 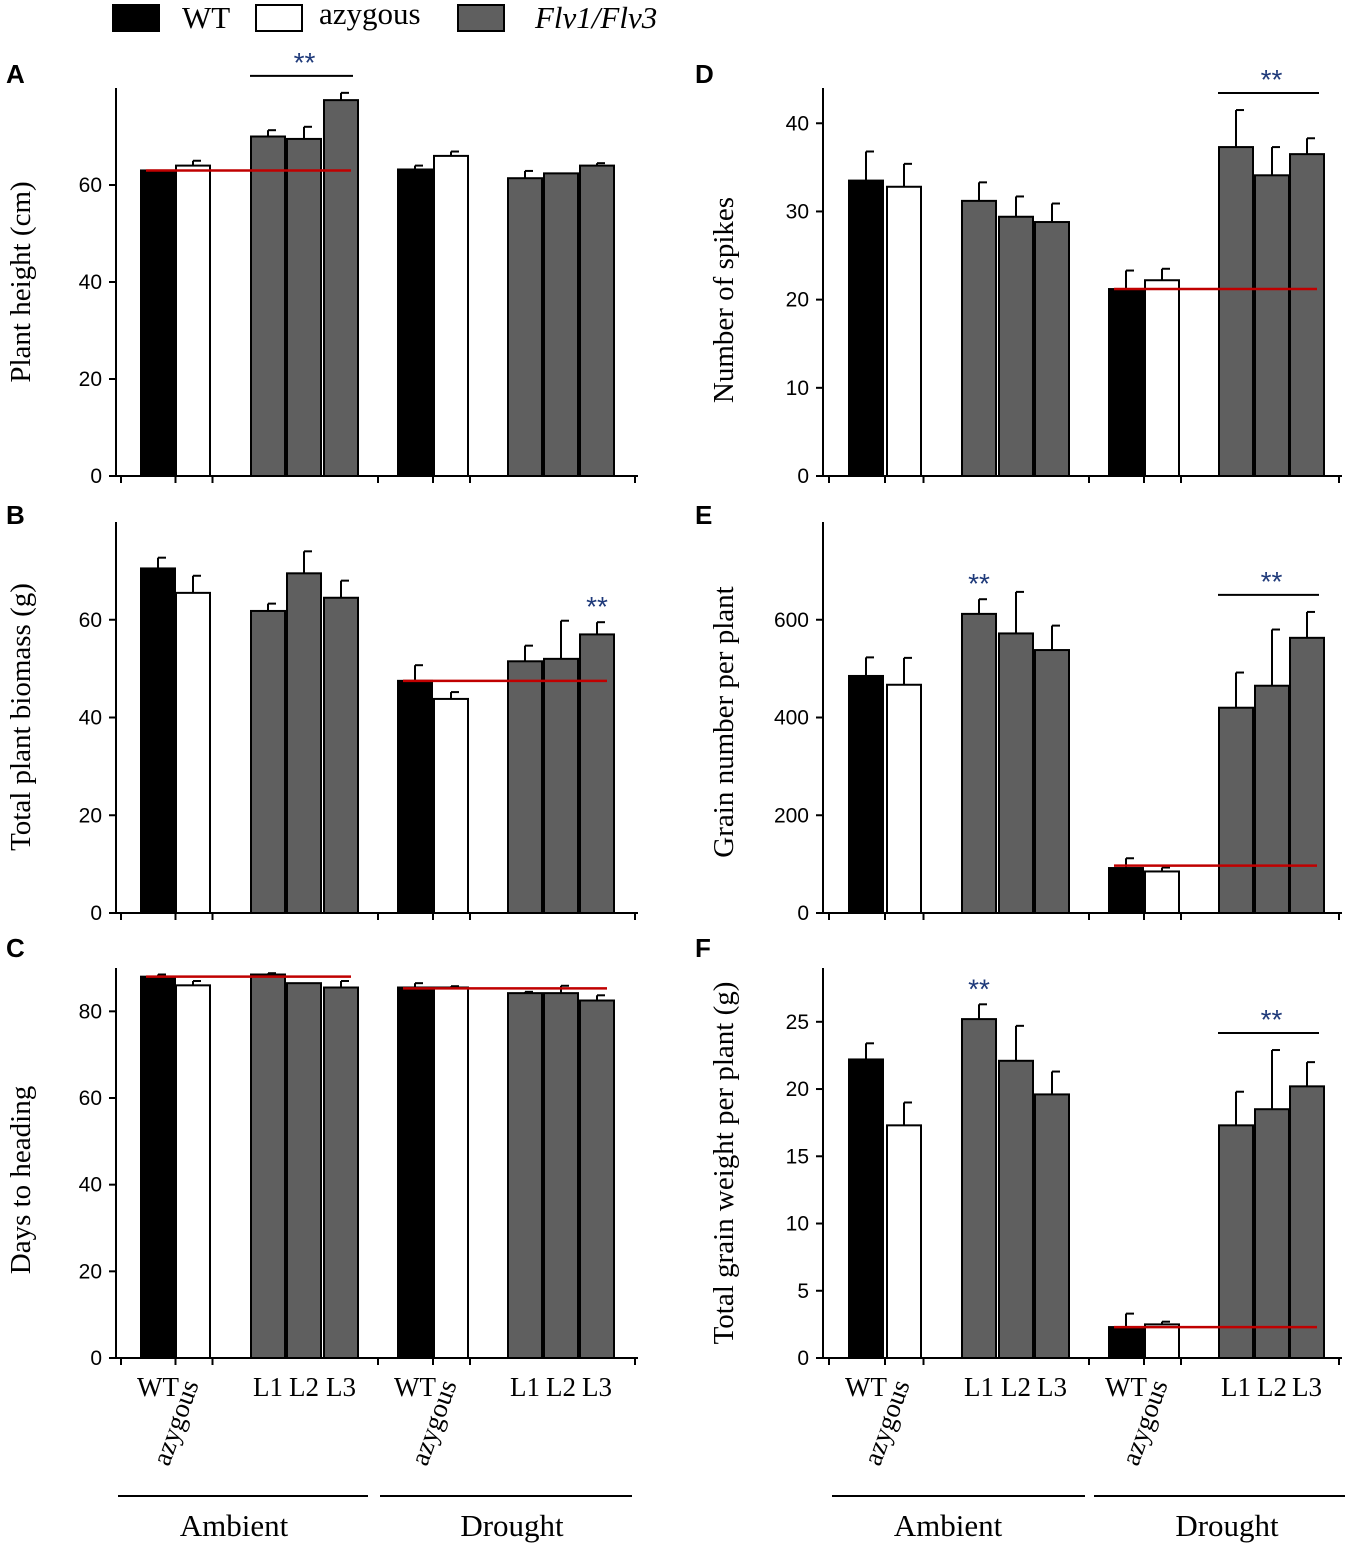 I want to click on y-tick-label: 200, so click(x=791, y=815).